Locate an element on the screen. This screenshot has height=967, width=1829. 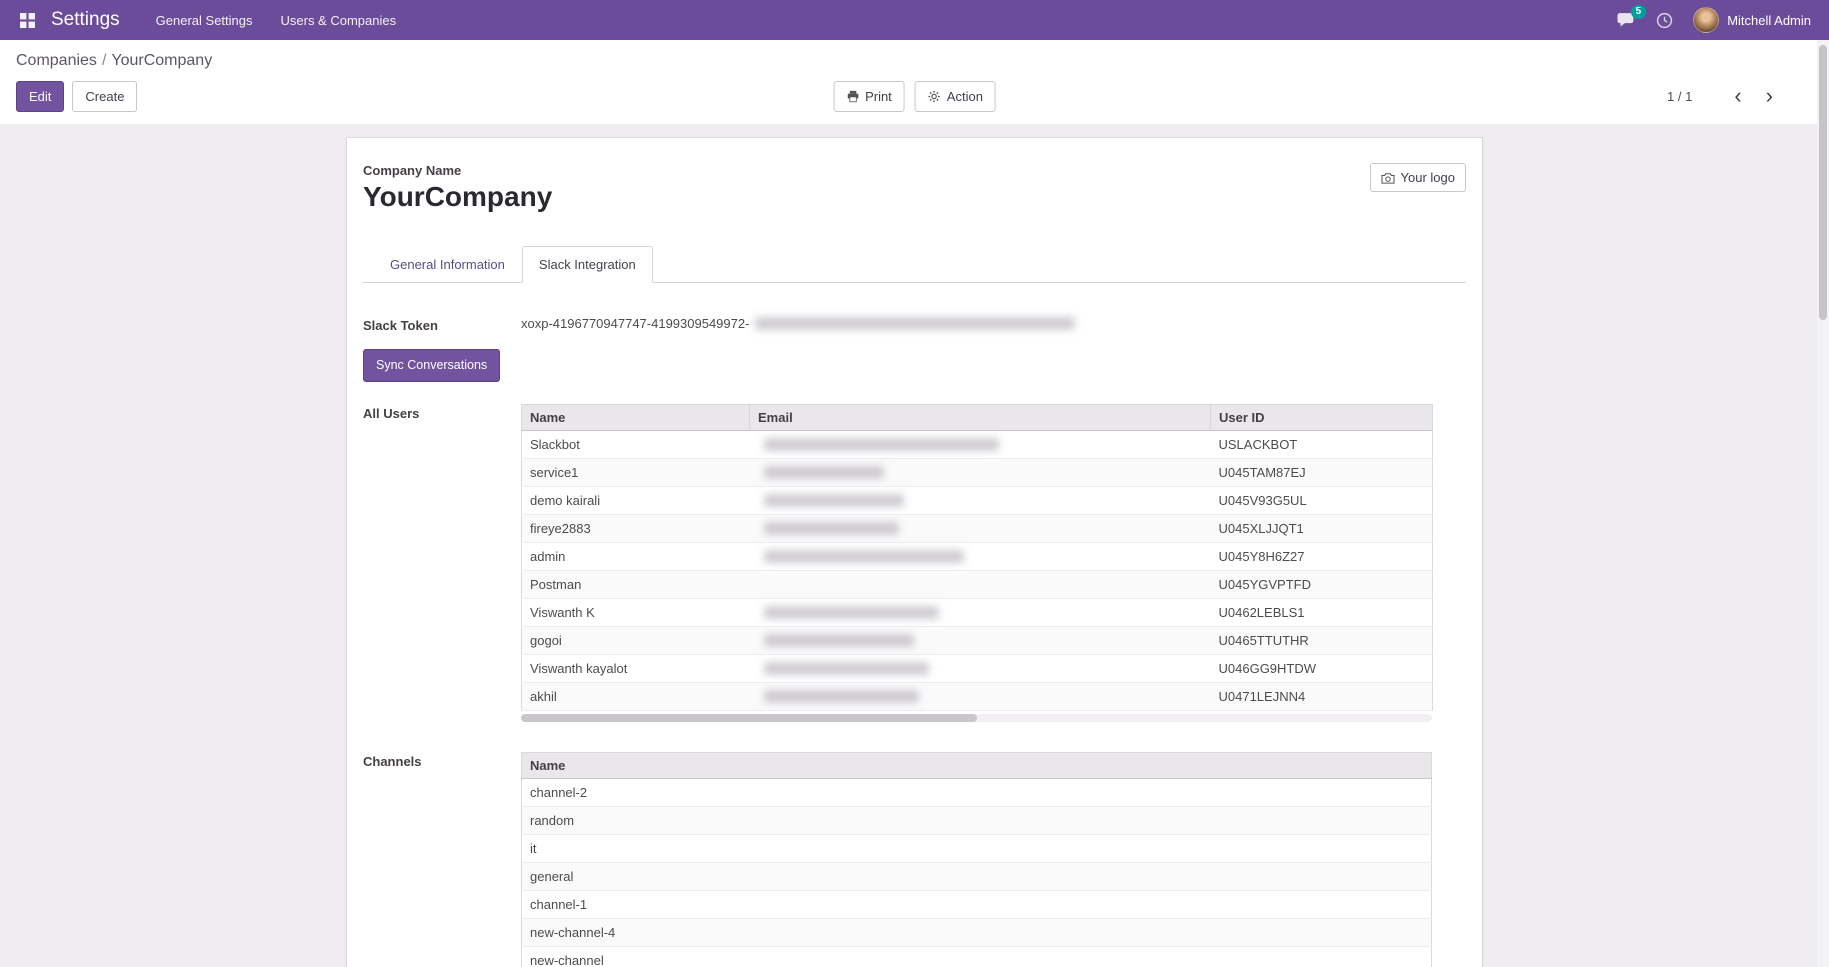
edit-button: Edit is located at coordinates (40, 96).